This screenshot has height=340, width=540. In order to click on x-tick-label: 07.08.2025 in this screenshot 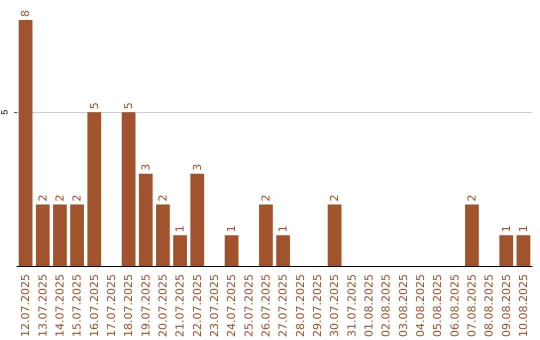, I will do `click(471, 306)`.